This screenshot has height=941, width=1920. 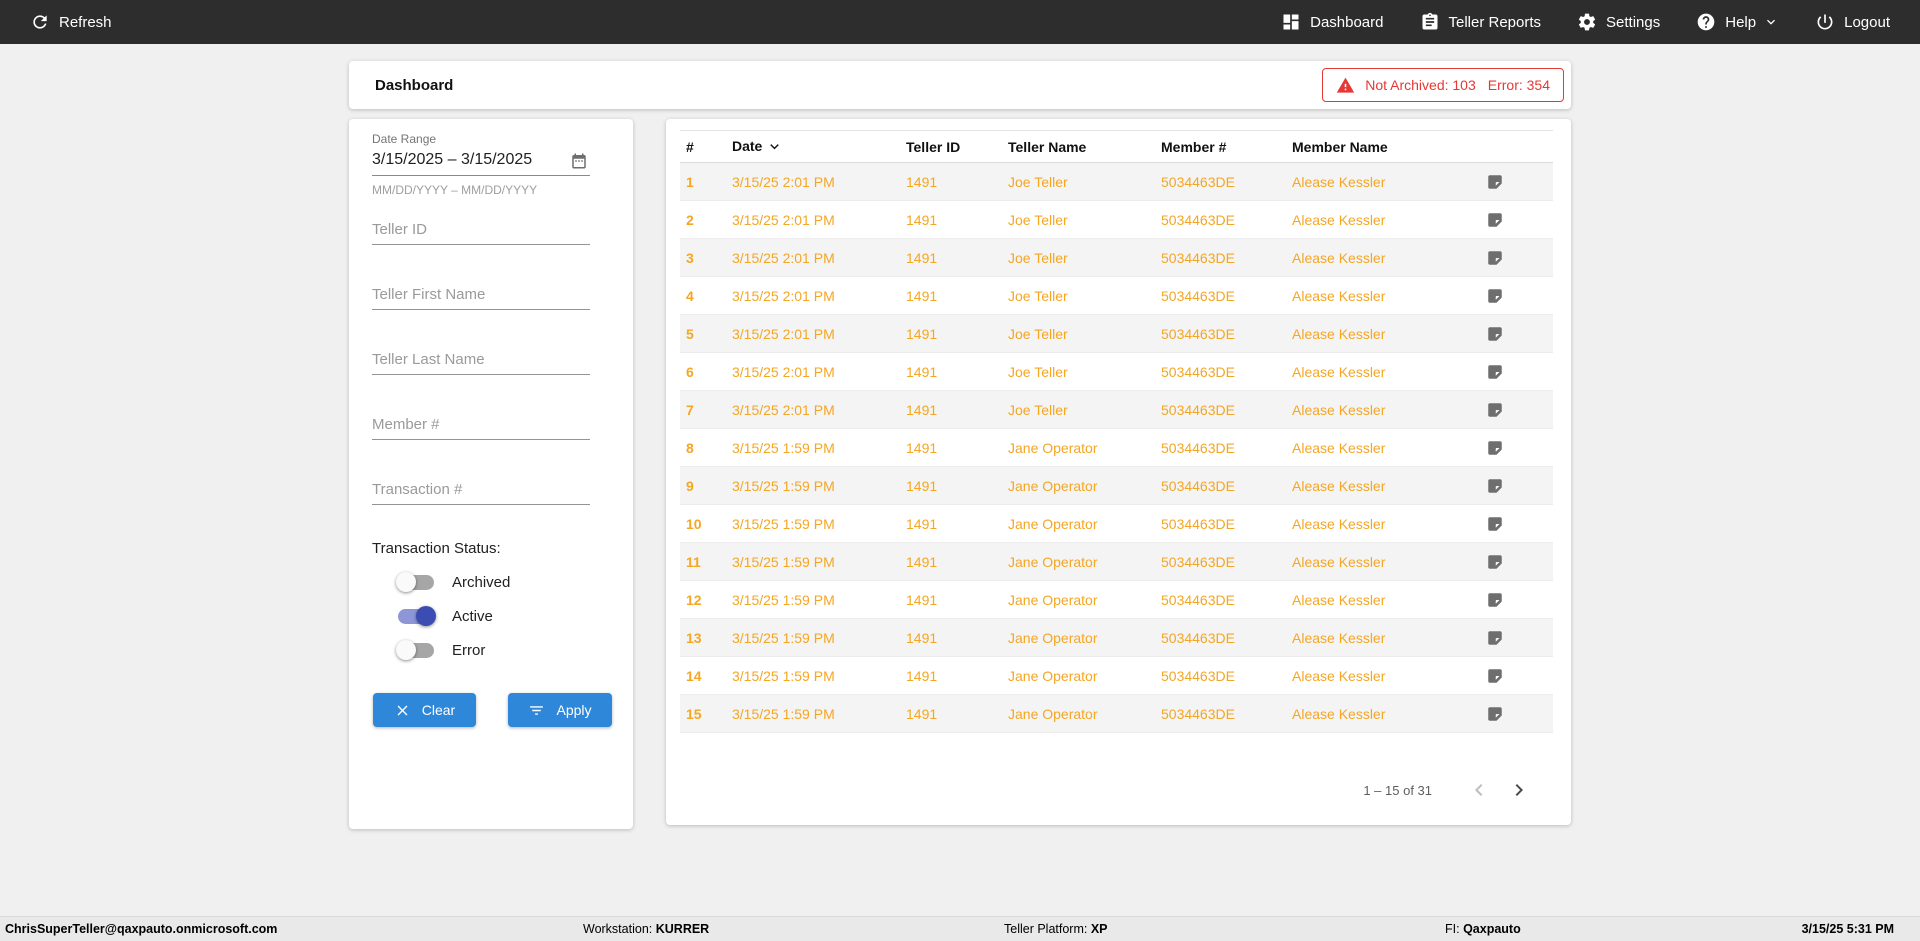 I want to click on nav-help: Help, so click(x=1737, y=22).